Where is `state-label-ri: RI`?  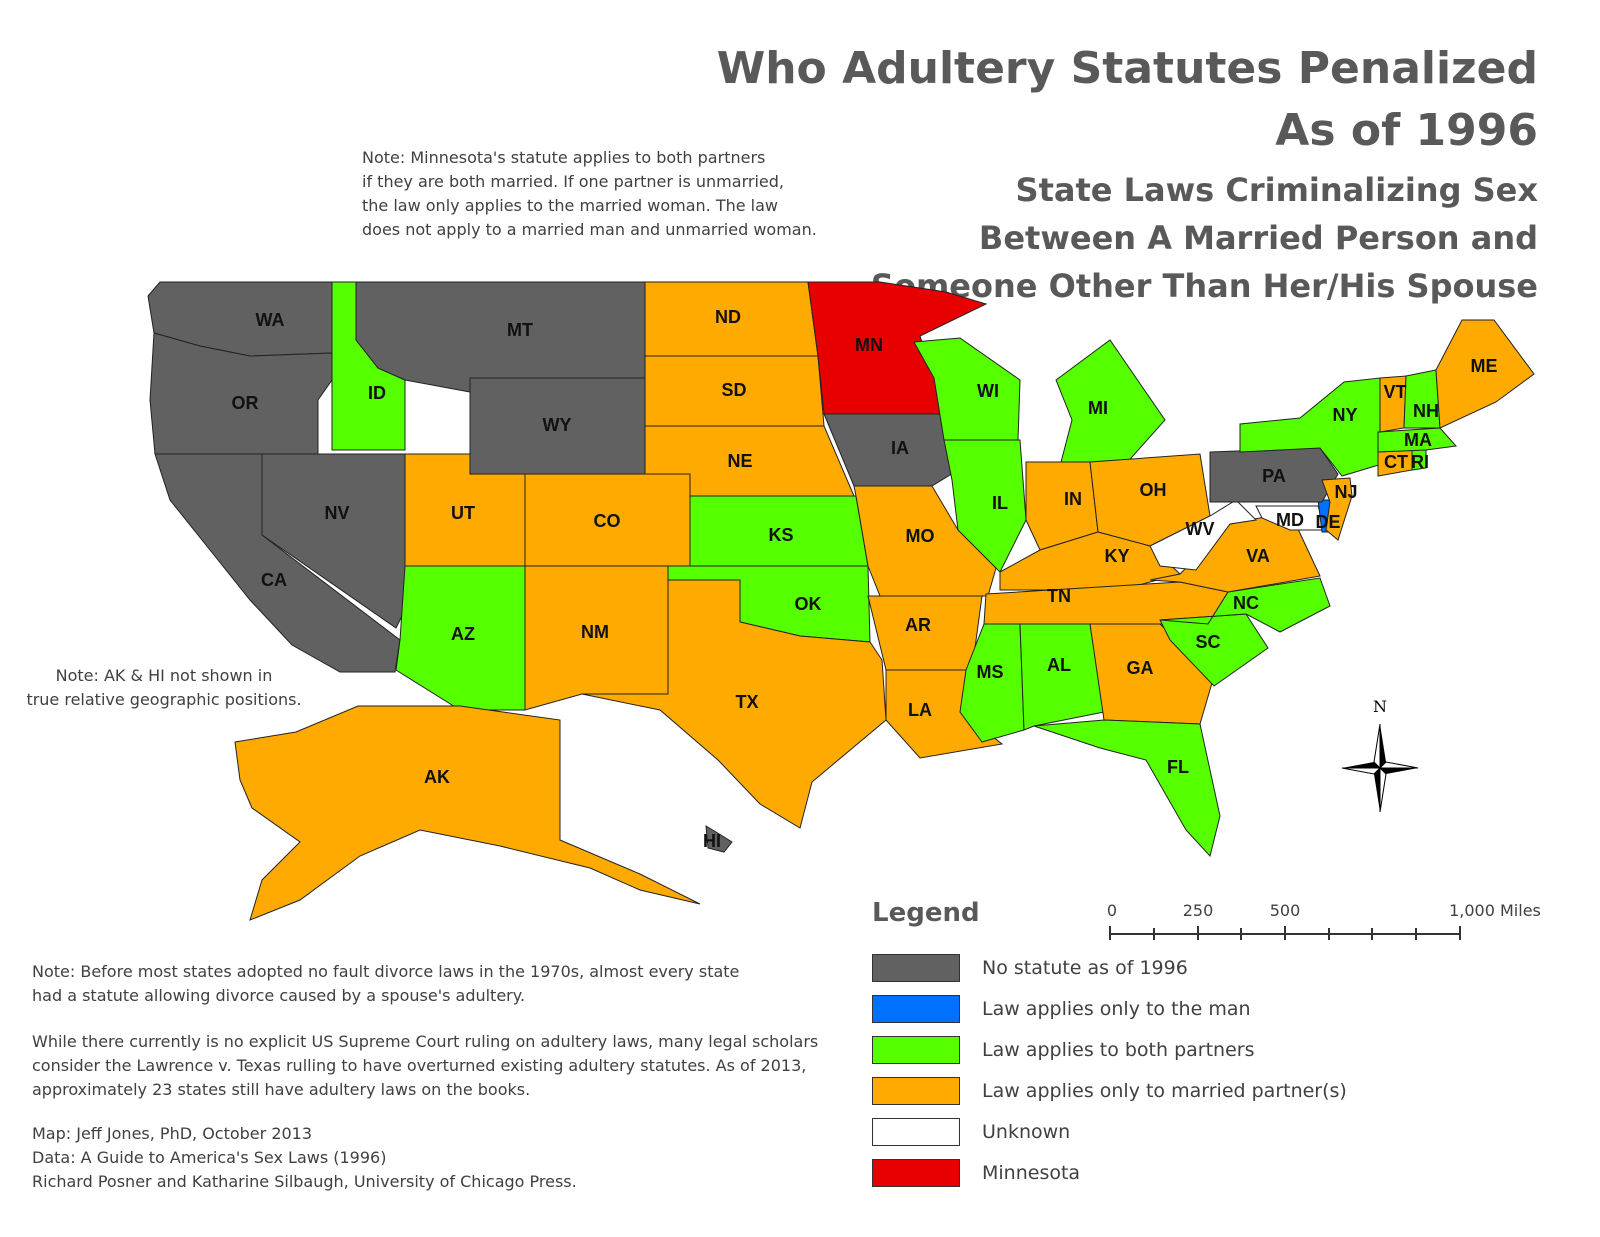
state-label-ri: RI is located at coordinates (1420, 462).